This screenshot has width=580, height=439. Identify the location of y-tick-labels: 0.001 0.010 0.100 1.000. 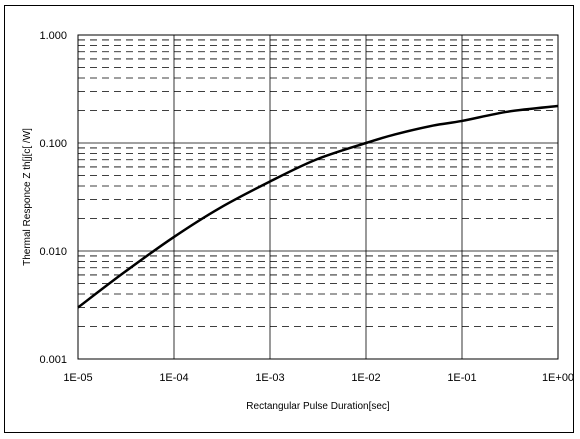
(53, 198).